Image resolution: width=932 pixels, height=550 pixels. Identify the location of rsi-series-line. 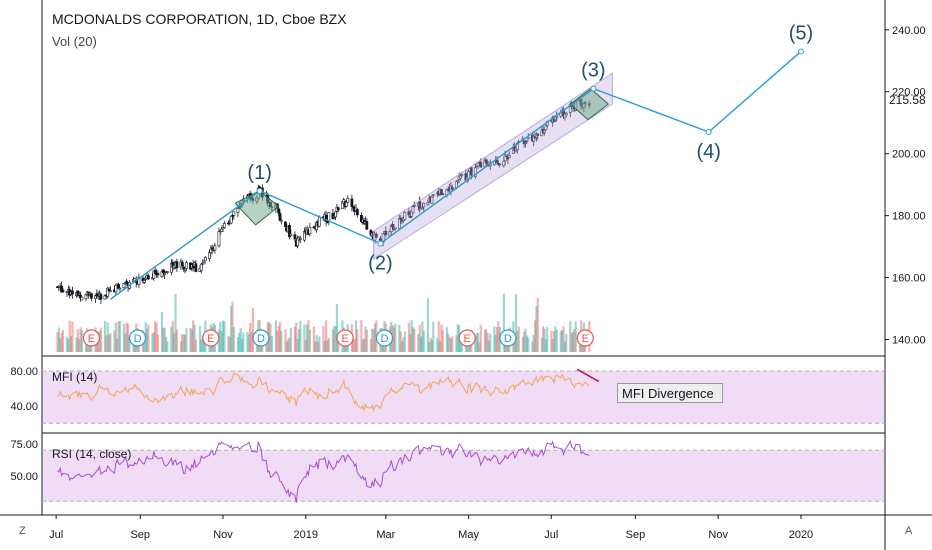
(323, 471).